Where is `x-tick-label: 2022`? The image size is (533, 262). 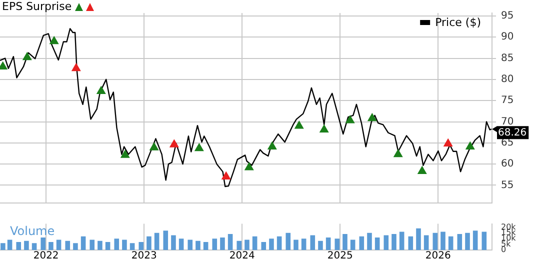
x-tick-label: 2022 is located at coordinates (46, 256).